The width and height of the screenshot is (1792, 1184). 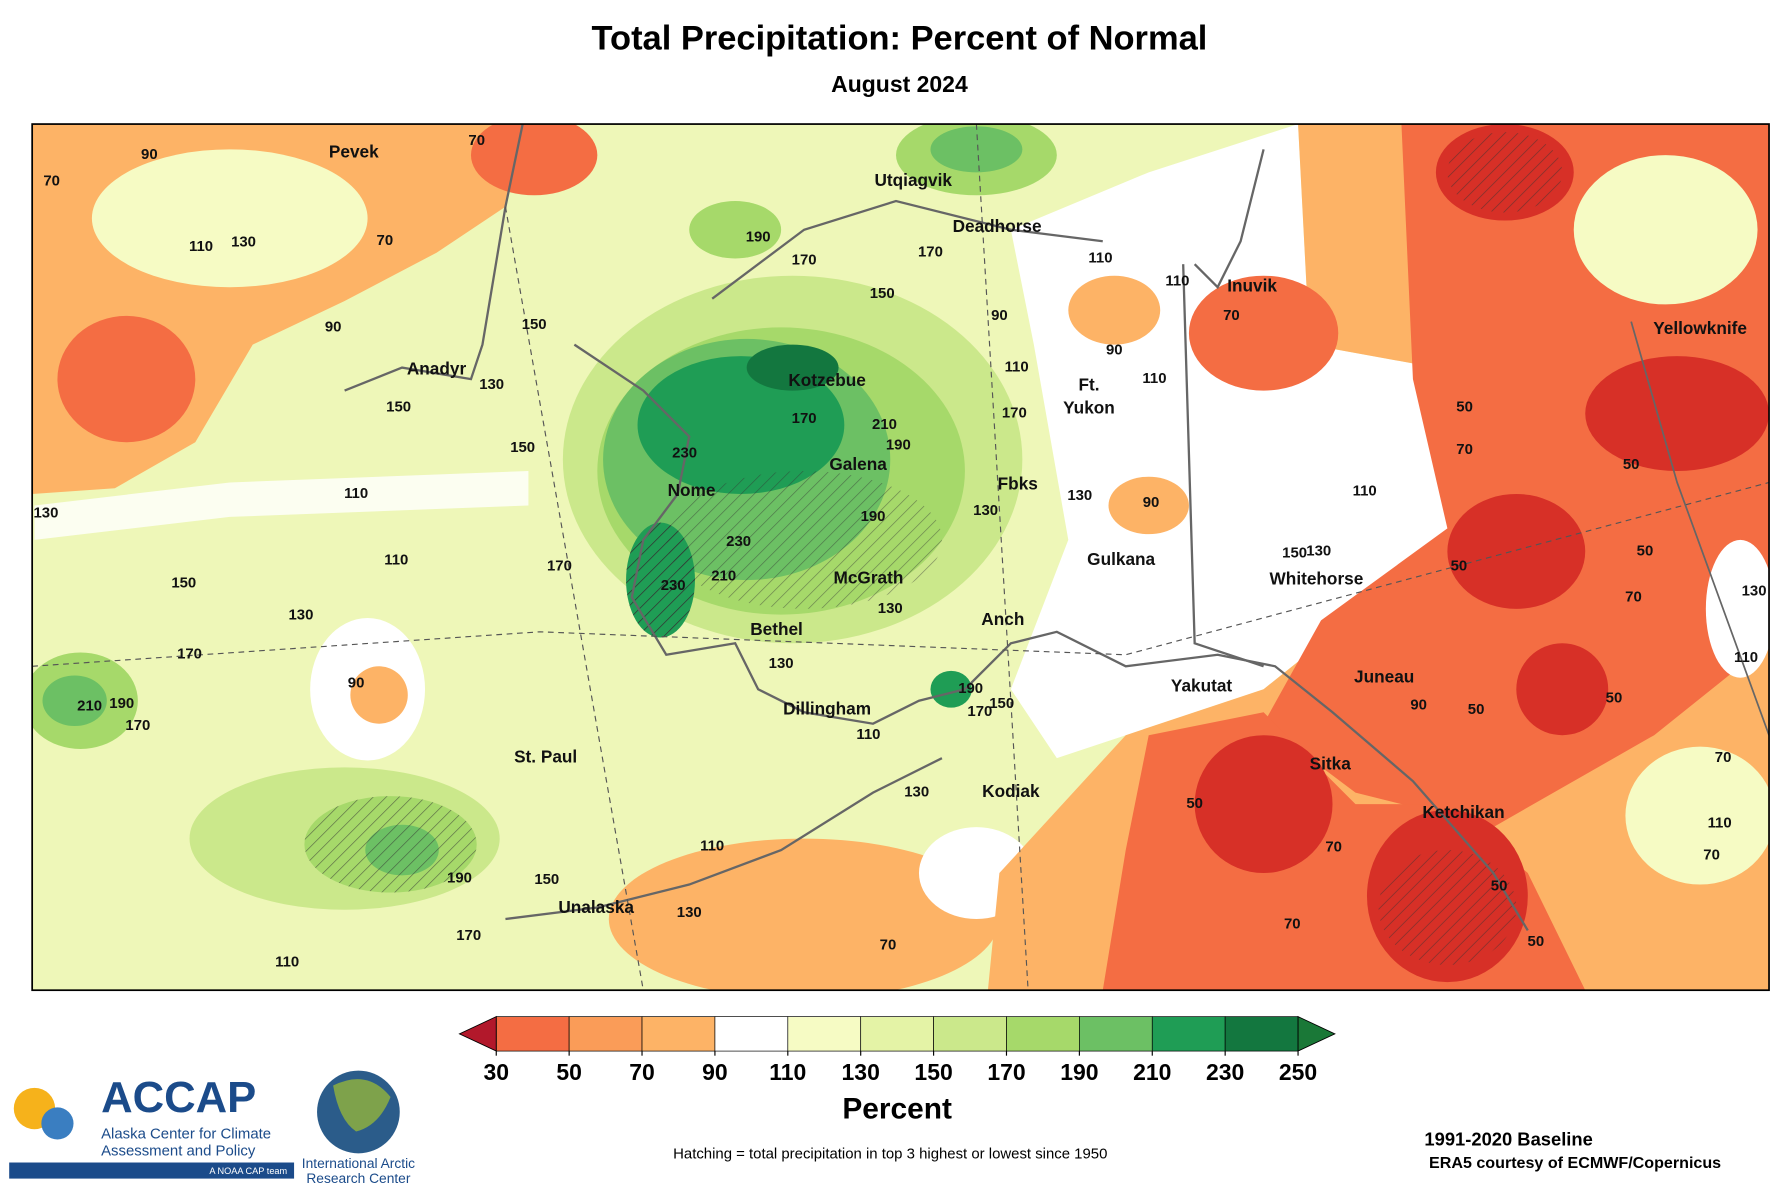 I want to click on over-arrow, so click(x=1316, y=1033).